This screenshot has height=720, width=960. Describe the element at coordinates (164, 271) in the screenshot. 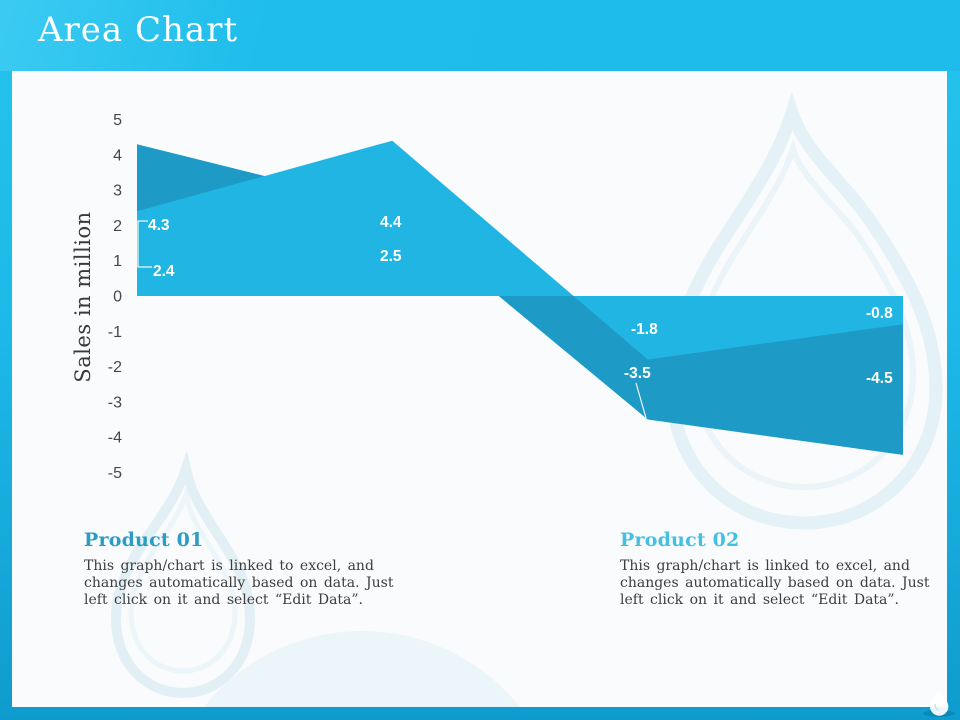

I see `data-label-series-2: 2.4` at that location.